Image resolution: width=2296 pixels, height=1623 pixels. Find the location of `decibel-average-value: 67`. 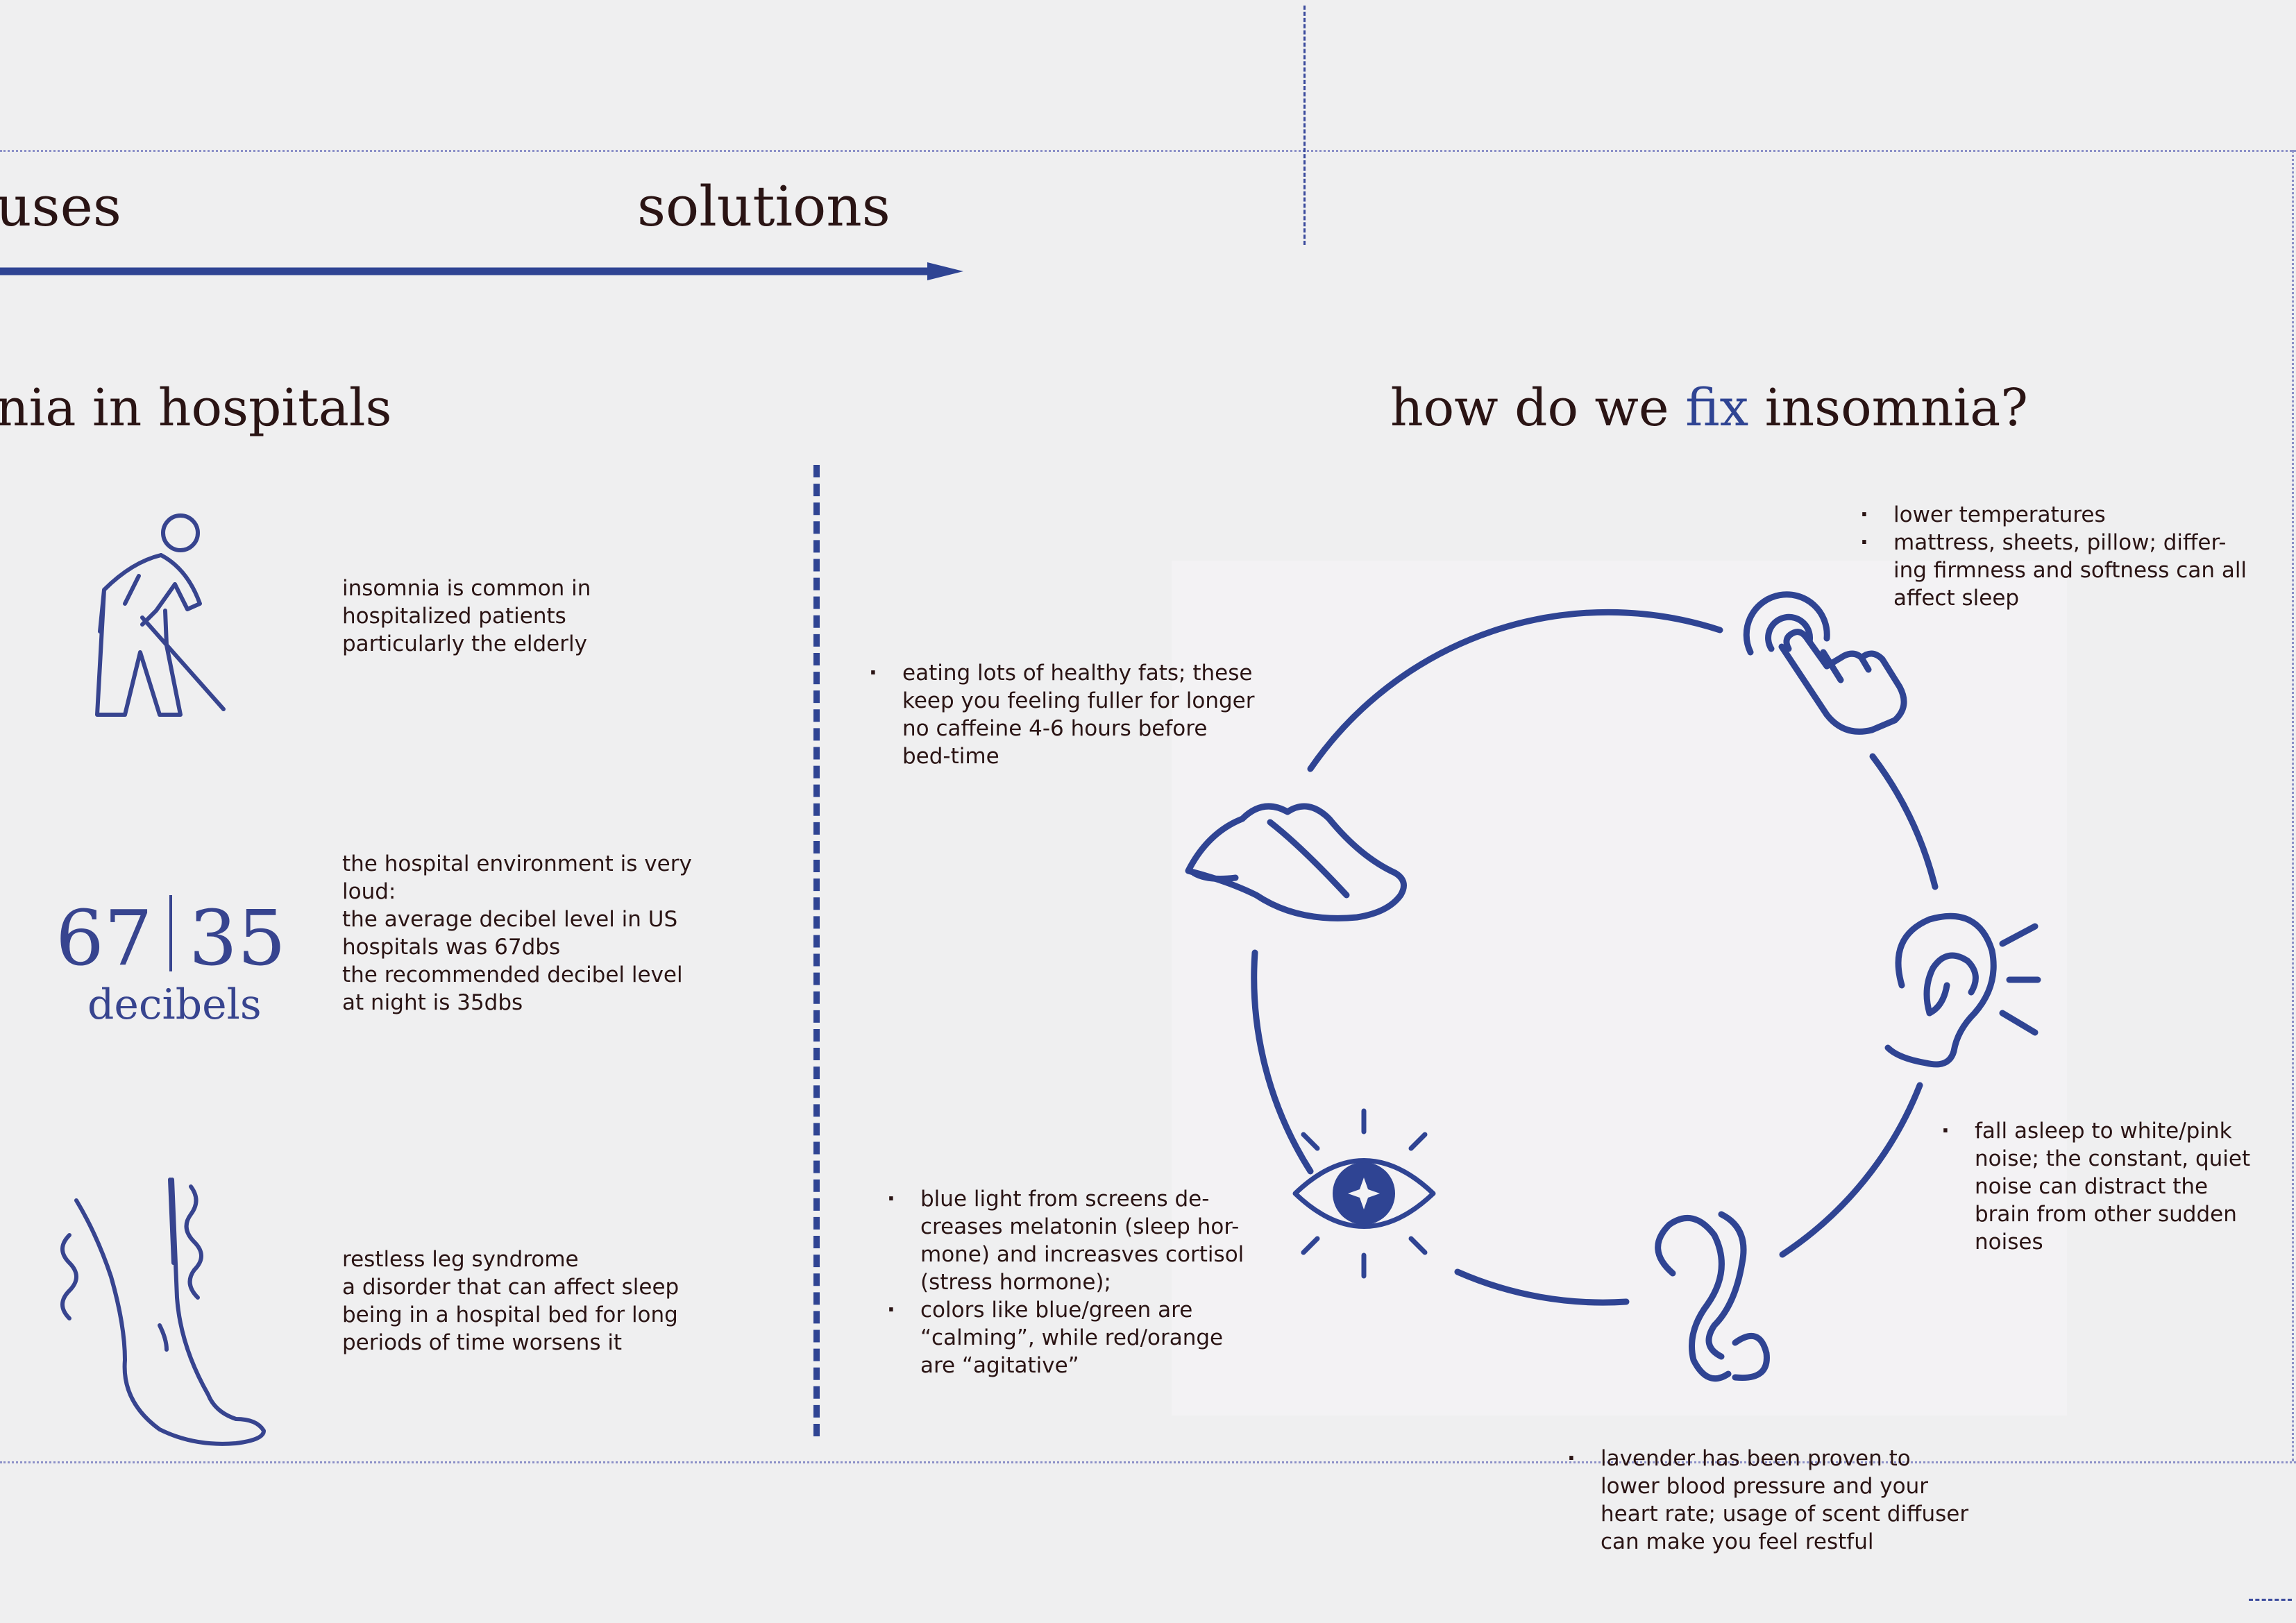

decibel-average-value: 67 is located at coordinates (104, 938).